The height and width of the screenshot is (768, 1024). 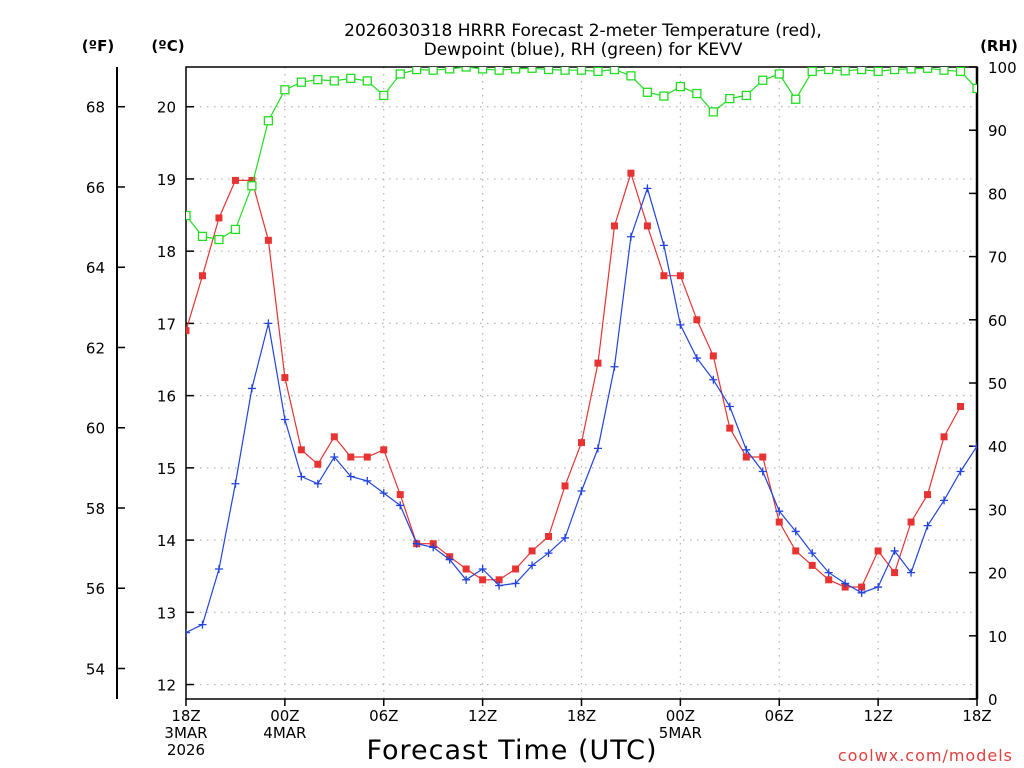 What do you see at coordinates (185, 733) in the screenshot?
I see `x-tick-label: 3MAR` at bounding box center [185, 733].